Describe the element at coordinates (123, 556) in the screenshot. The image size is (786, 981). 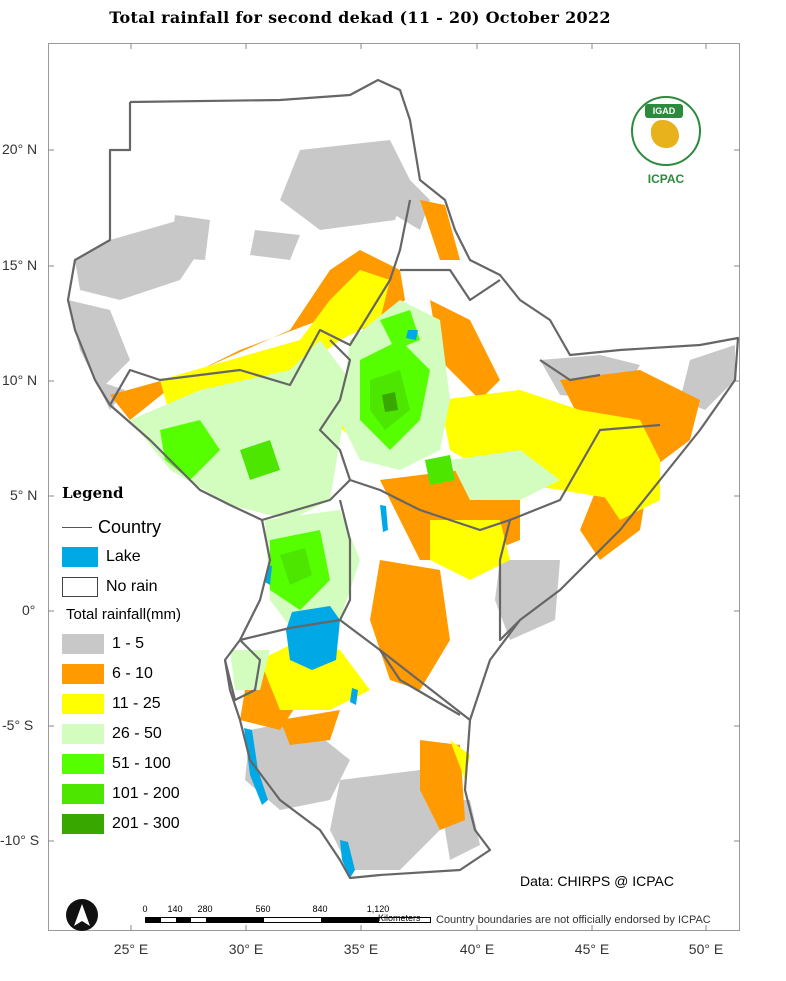
I see `legend-lake-label: Lake` at that location.